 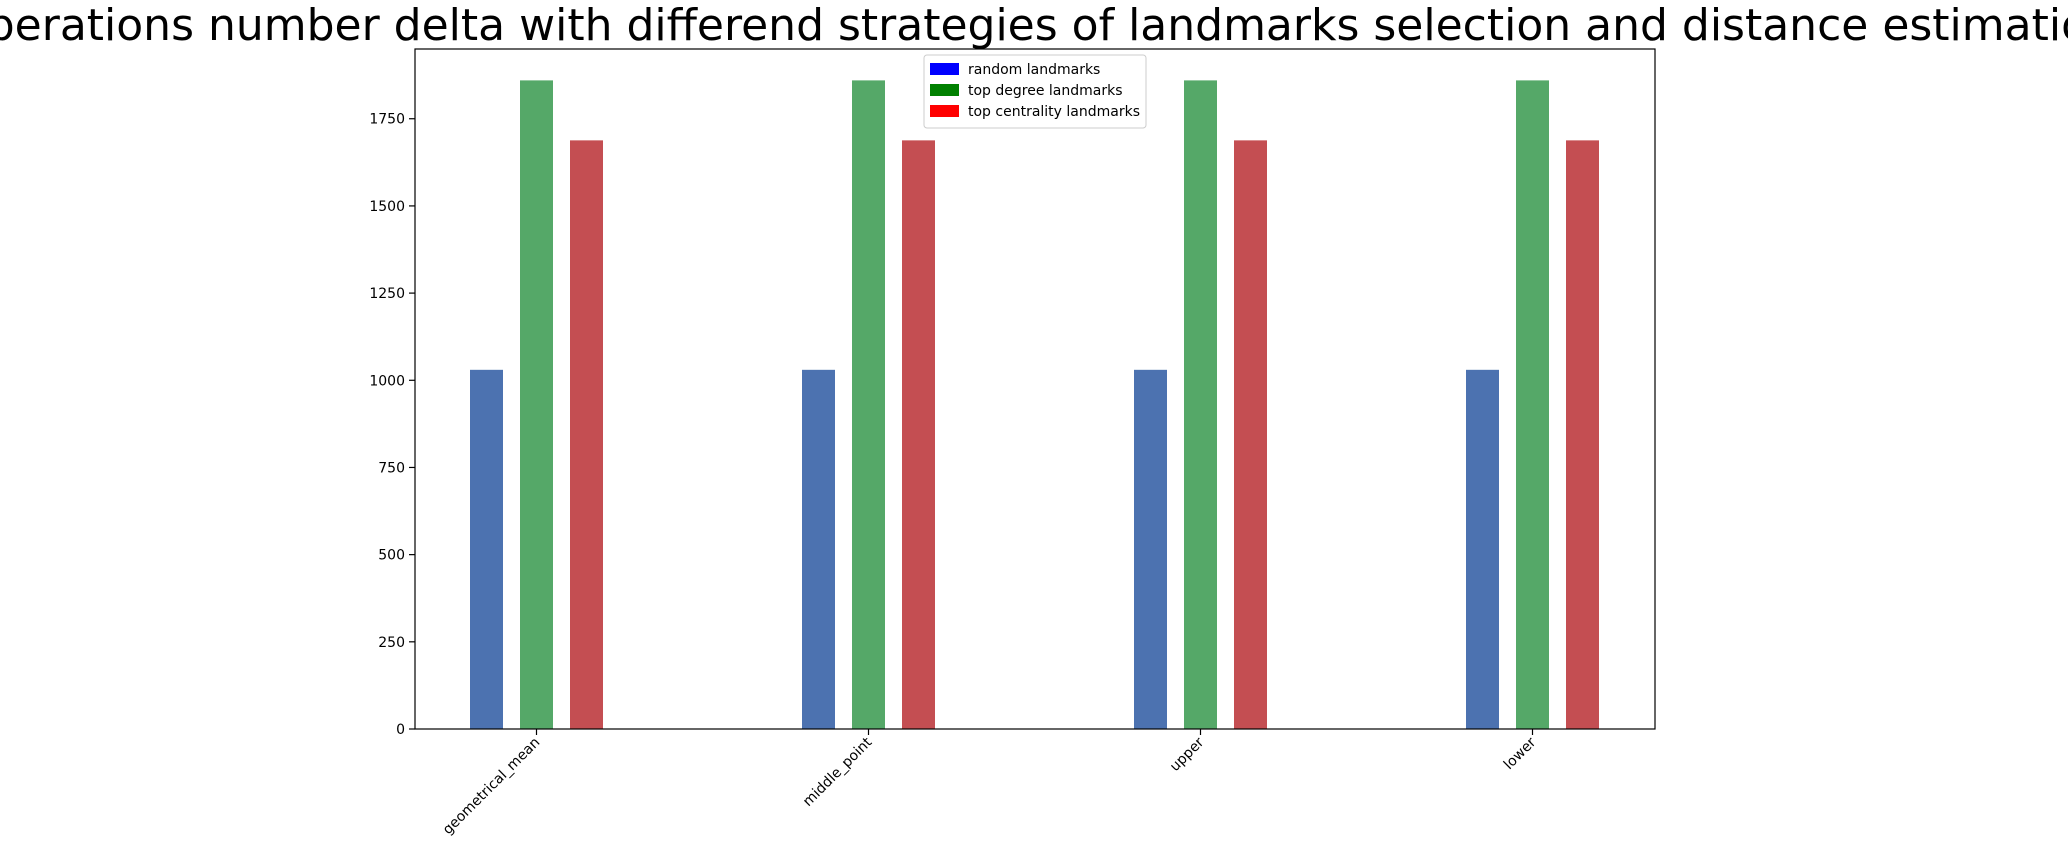 I want to click on x-tick-label: lower, so click(x=1520, y=753).